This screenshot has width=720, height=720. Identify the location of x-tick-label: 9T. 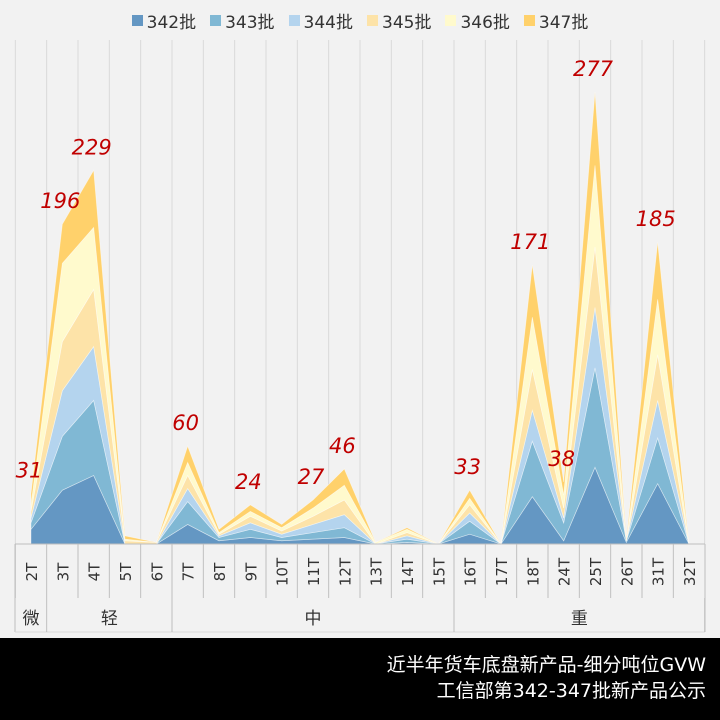
(251, 572).